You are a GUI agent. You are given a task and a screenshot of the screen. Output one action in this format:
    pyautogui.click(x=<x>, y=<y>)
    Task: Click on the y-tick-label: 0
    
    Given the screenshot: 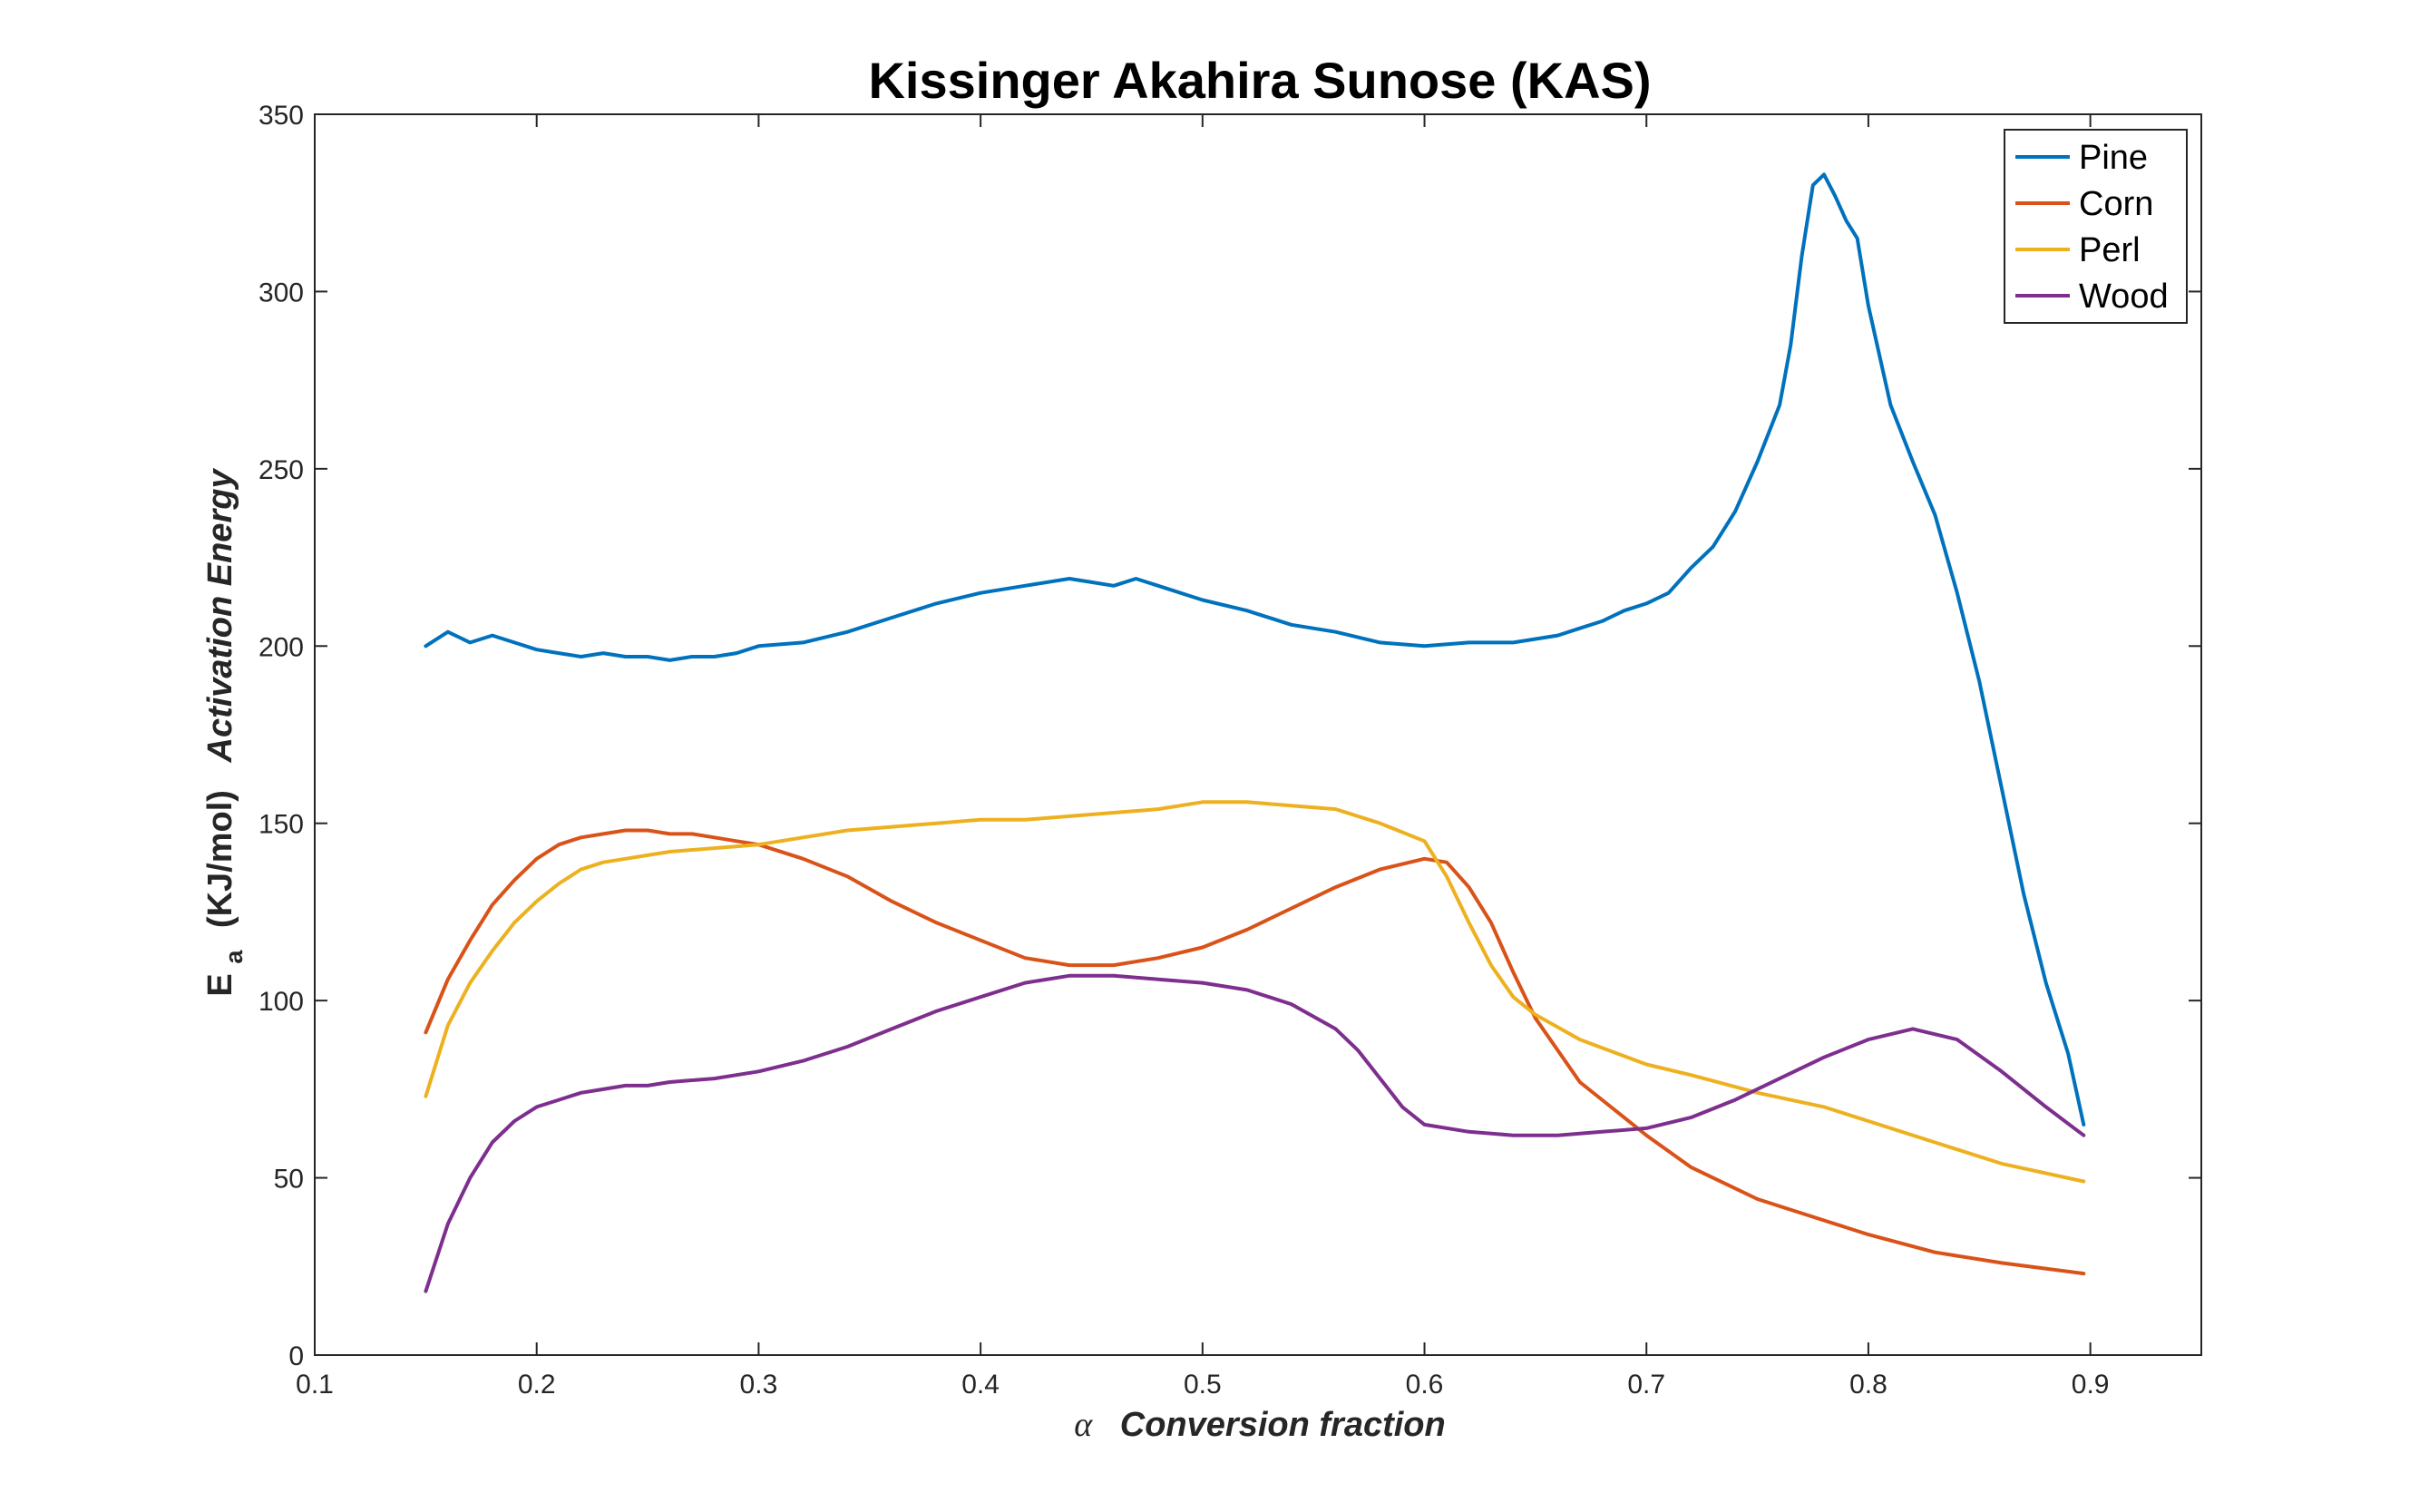 What is the action you would take?
    pyautogui.click(x=296, y=1356)
    